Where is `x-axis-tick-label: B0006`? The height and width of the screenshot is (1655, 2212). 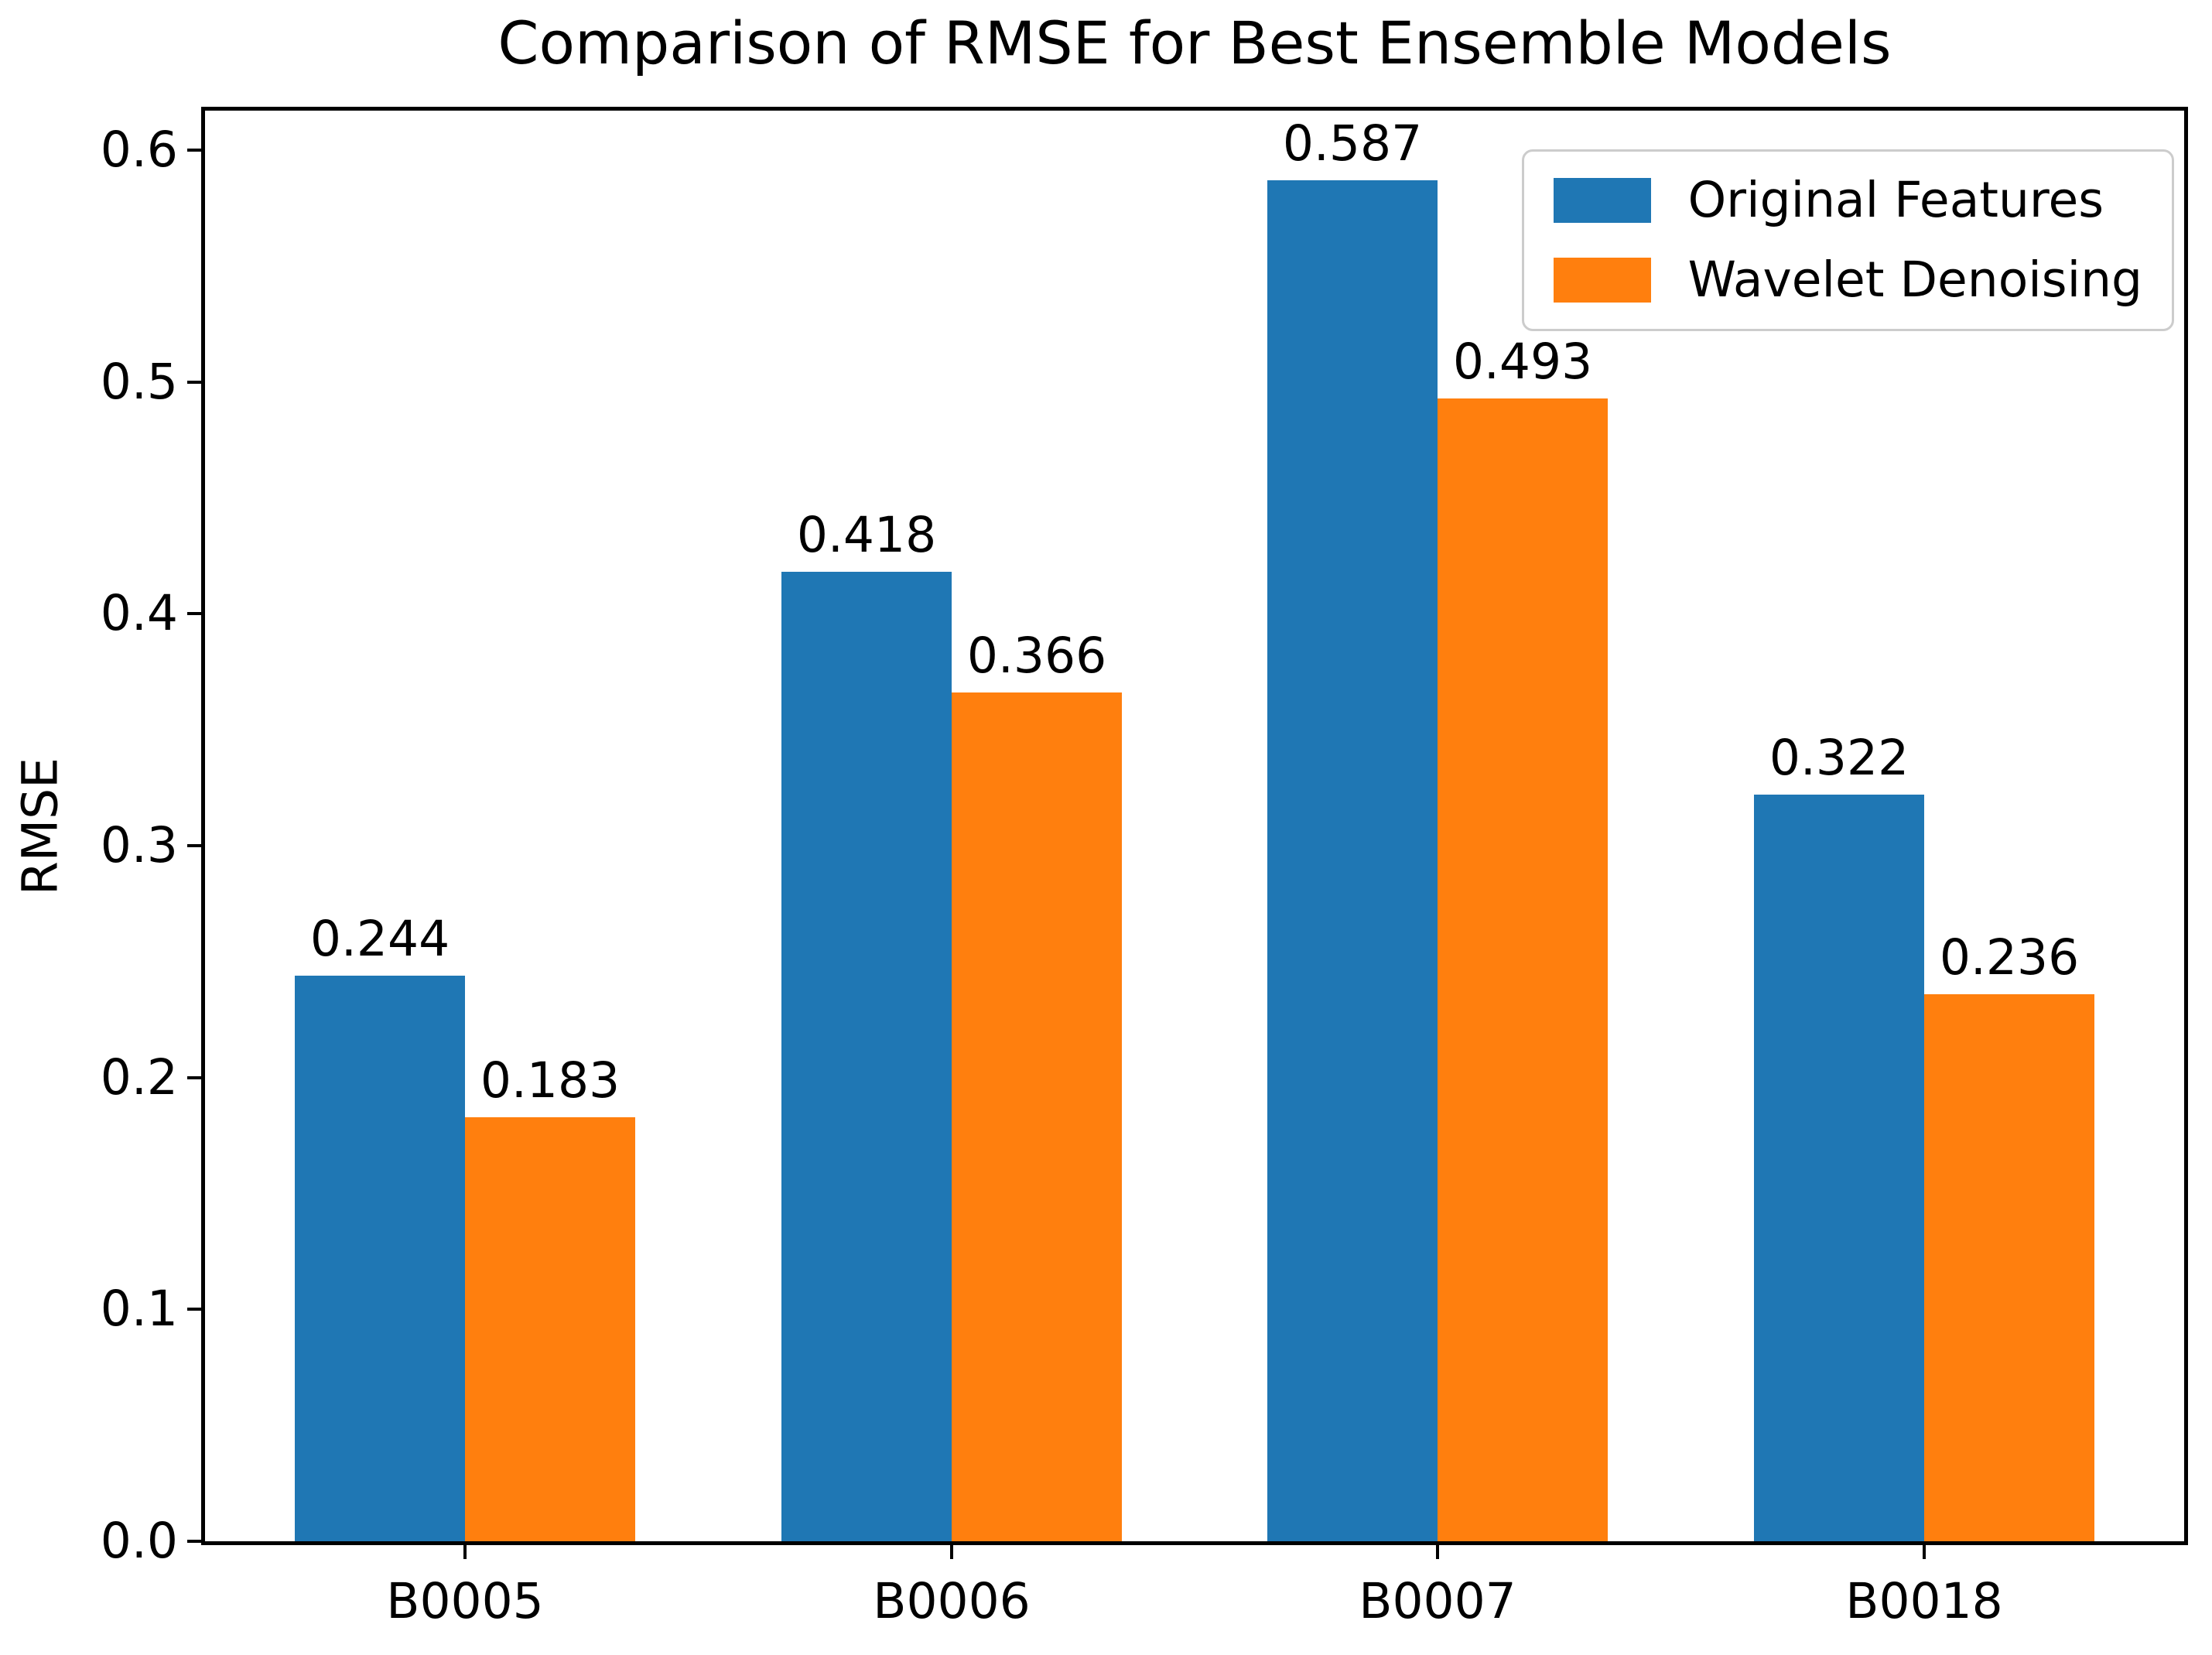
x-axis-tick-label: B0006 is located at coordinates (952, 1601).